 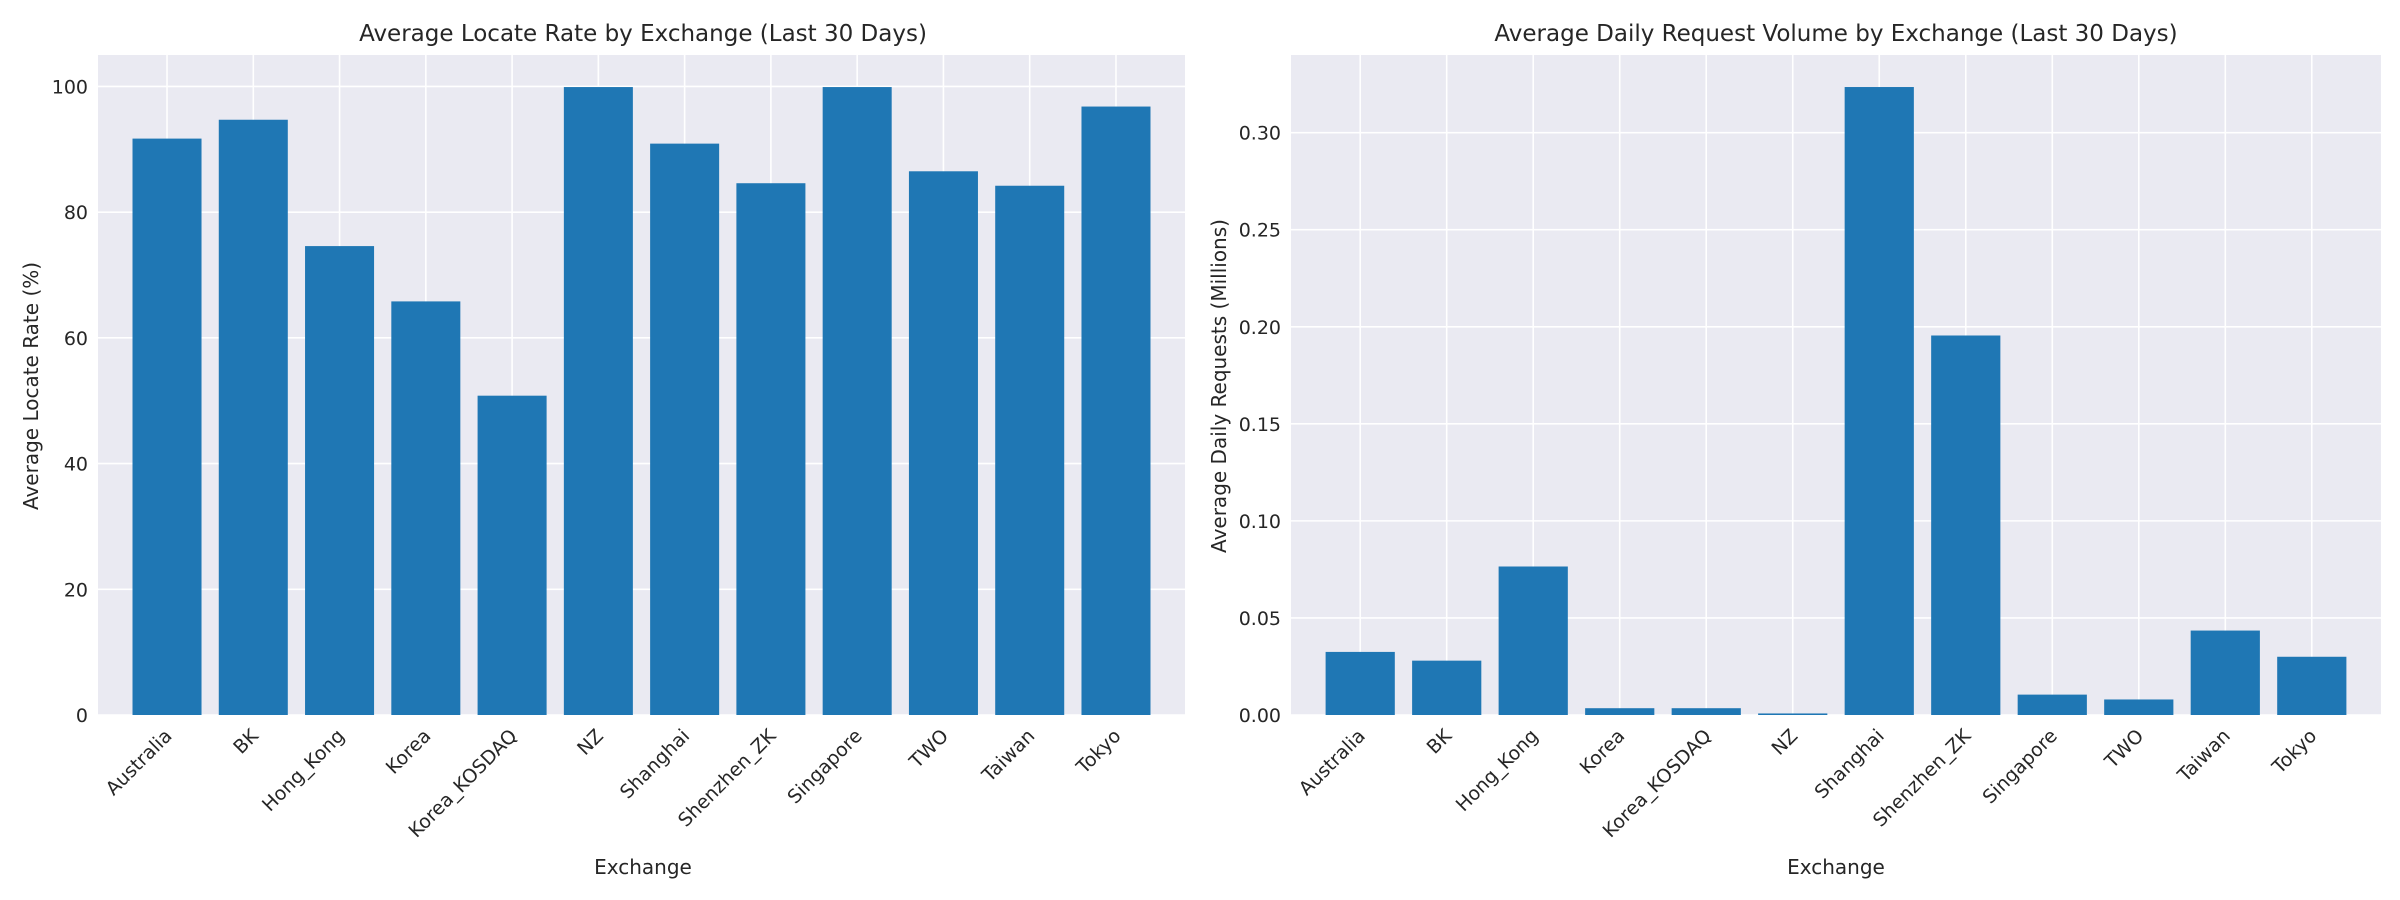 I want to click on y-tick-label: 0.00, so click(x=1260, y=716).